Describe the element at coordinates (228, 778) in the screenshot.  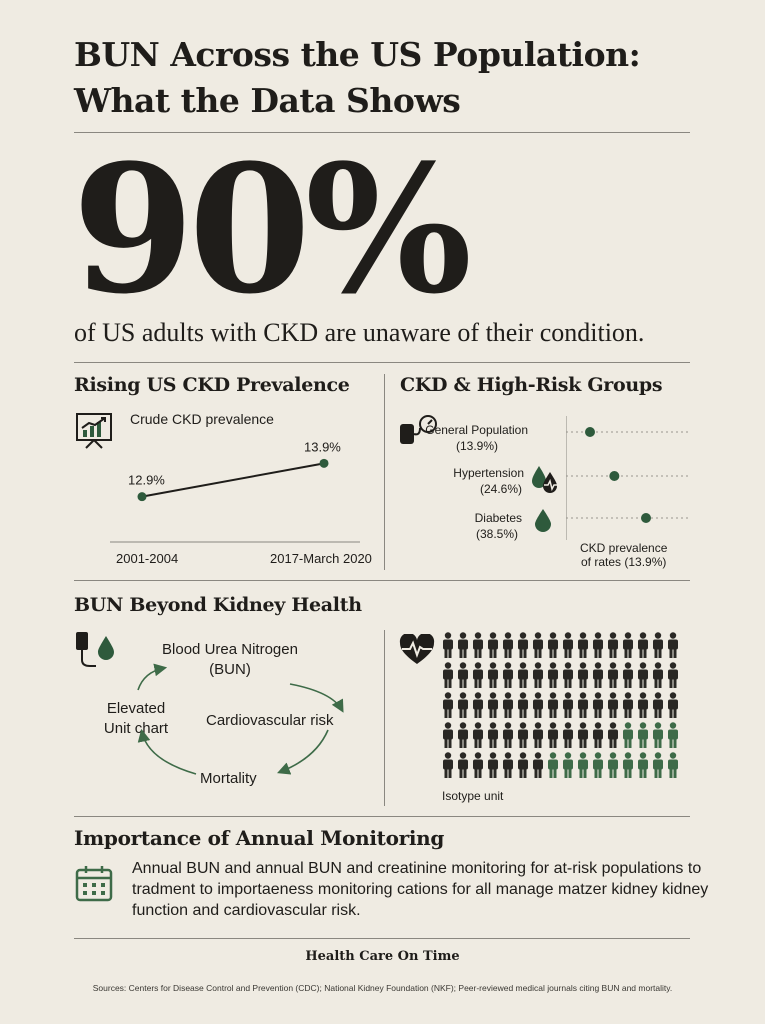
I see `cycle-node-mortality: Mortality` at that location.